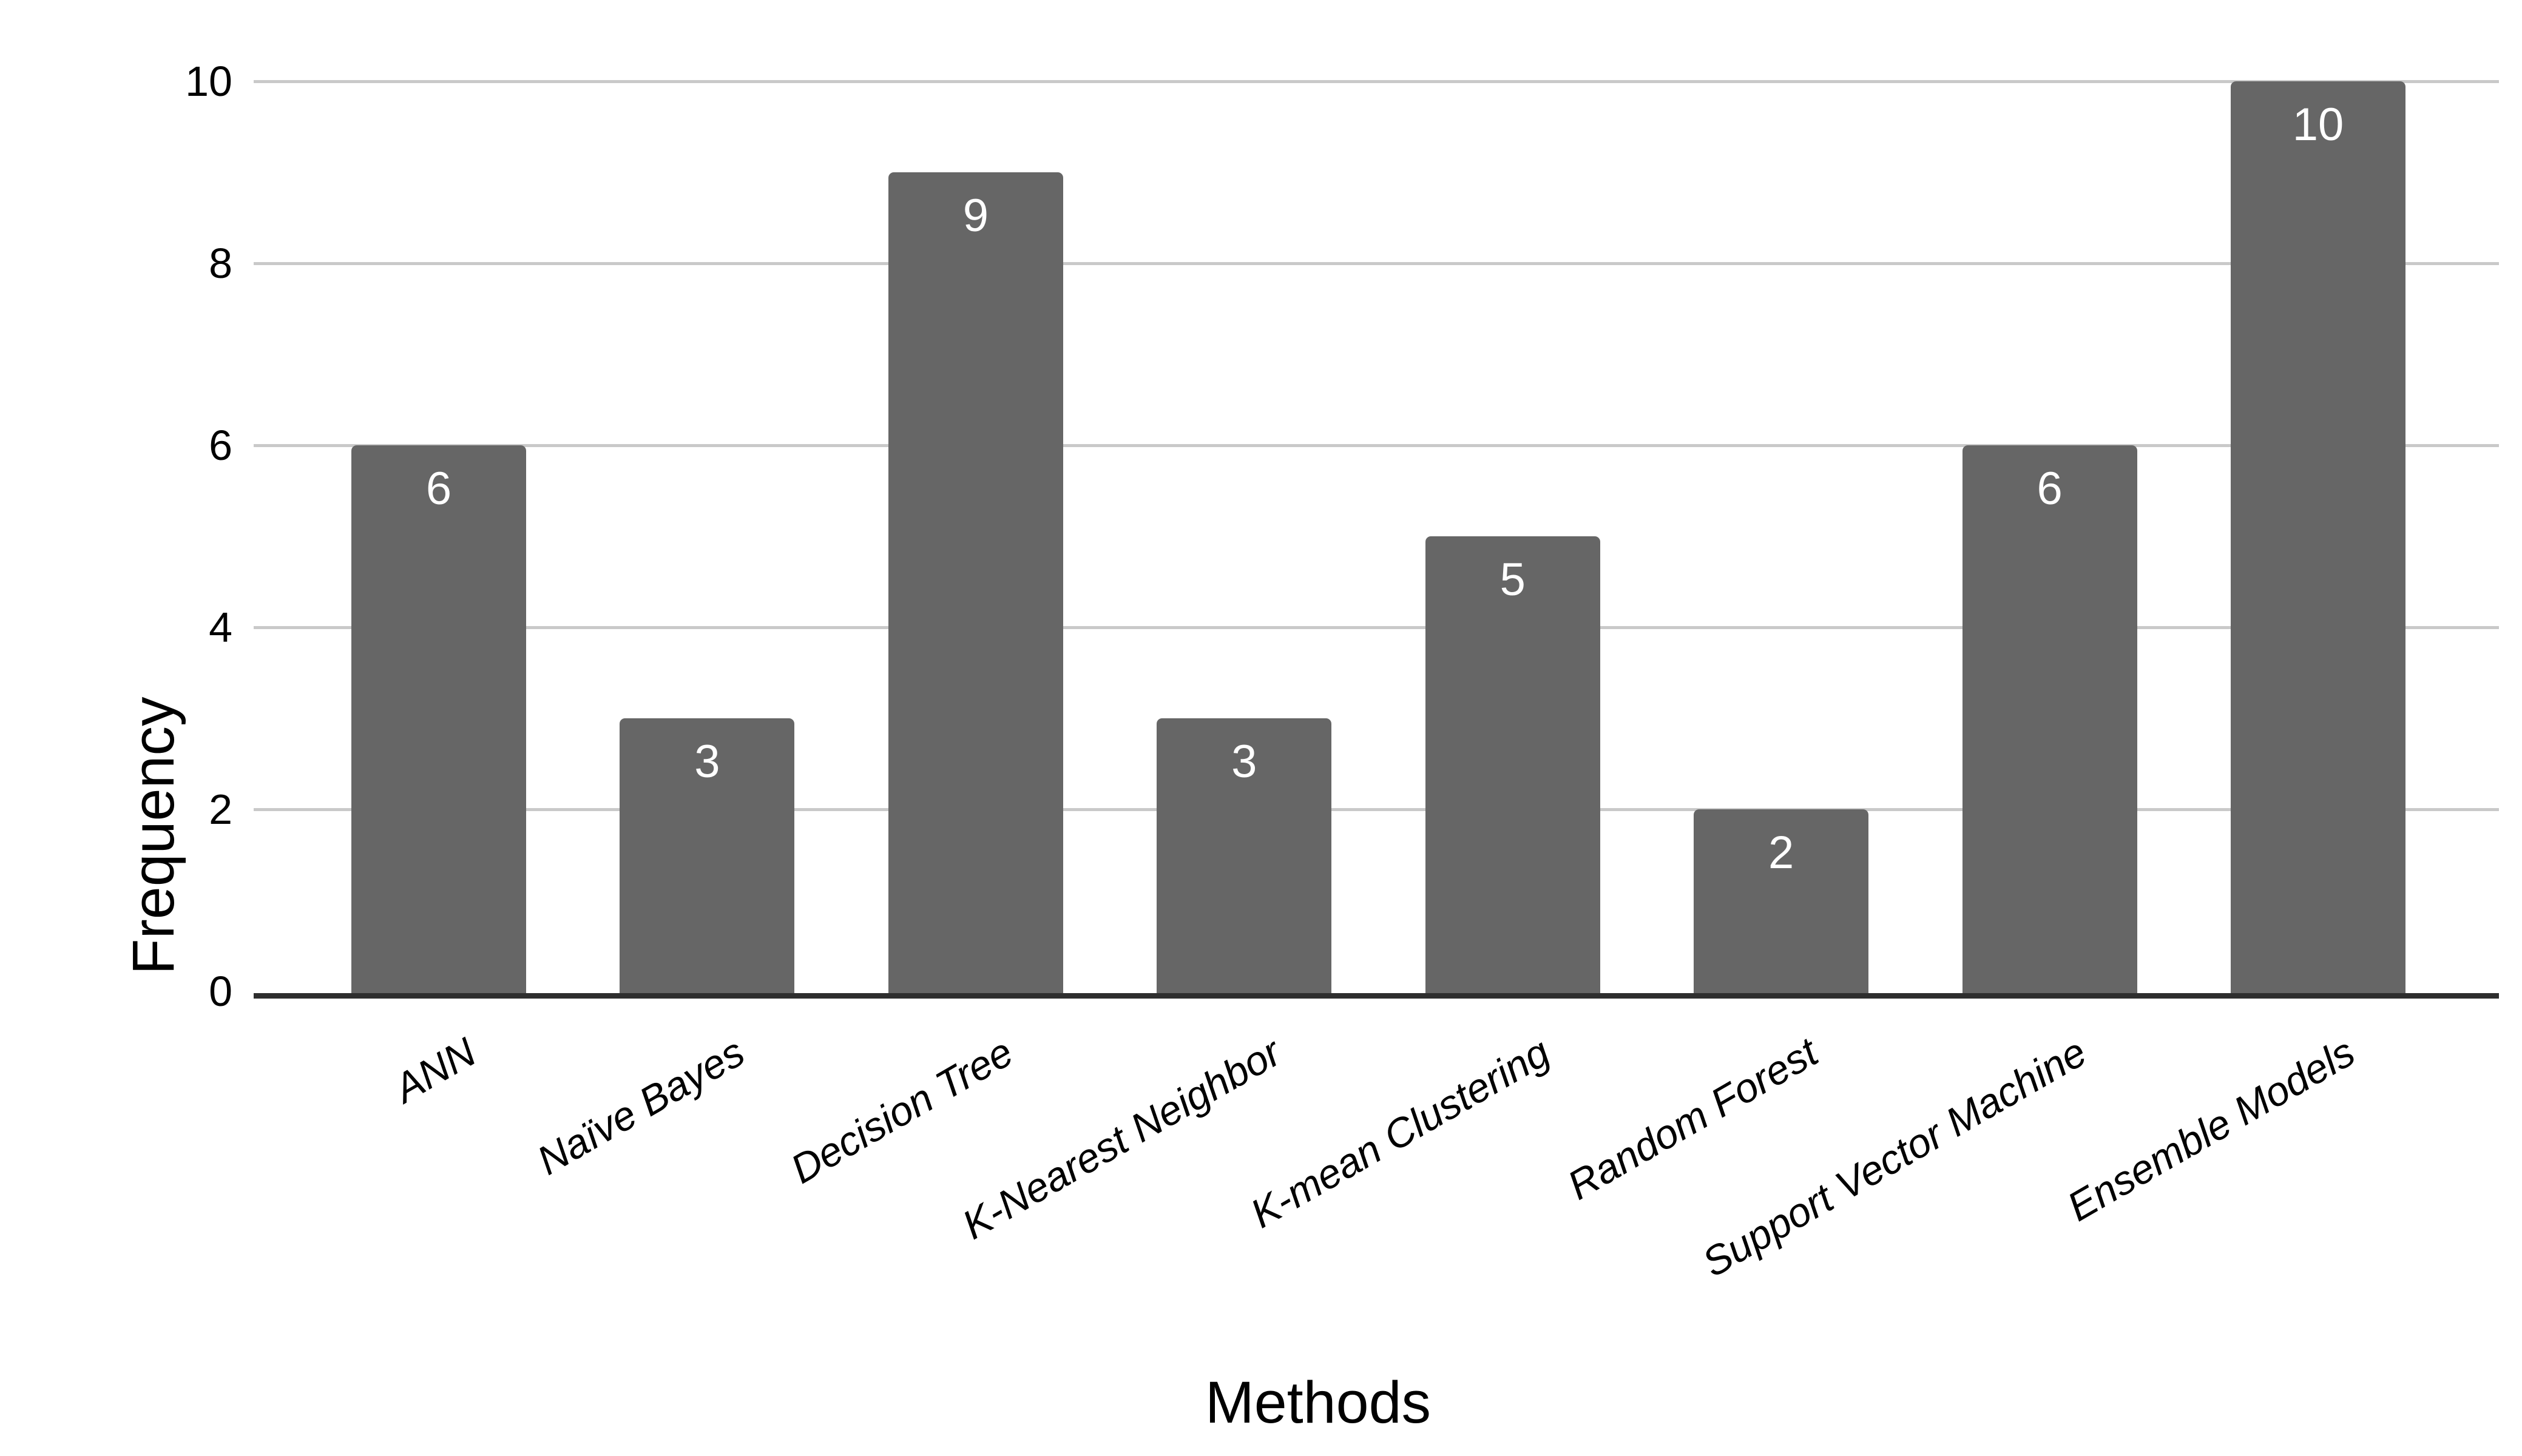 Image resolution: width=2522 pixels, height=1456 pixels. What do you see at coordinates (153, 835) in the screenshot?
I see `y-axis-title: Frequency` at bounding box center [153, 835].